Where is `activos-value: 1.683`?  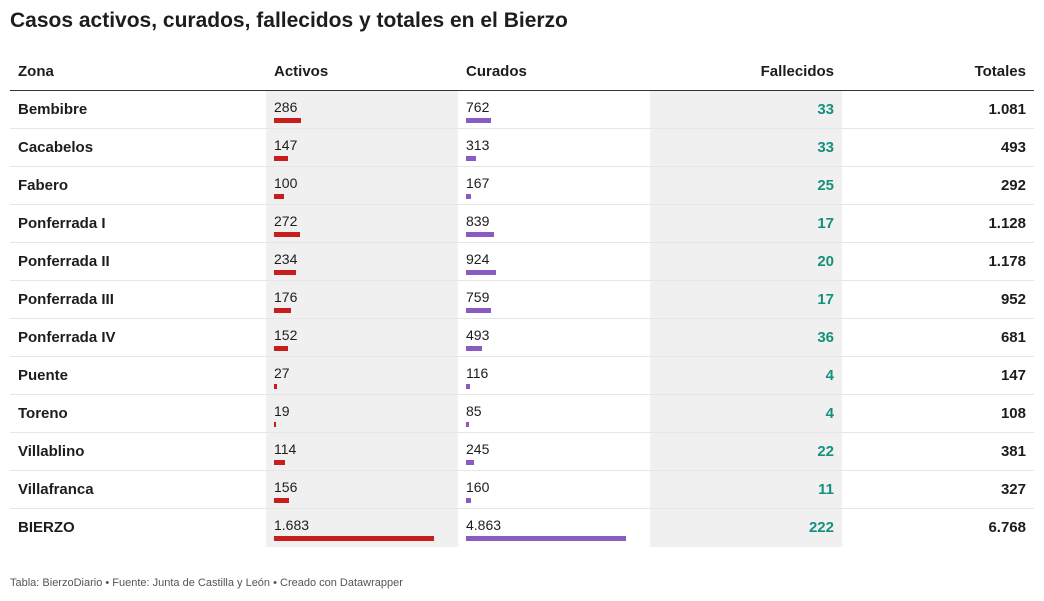 activos-value: 1.683 is located at coordinates (292, 525).